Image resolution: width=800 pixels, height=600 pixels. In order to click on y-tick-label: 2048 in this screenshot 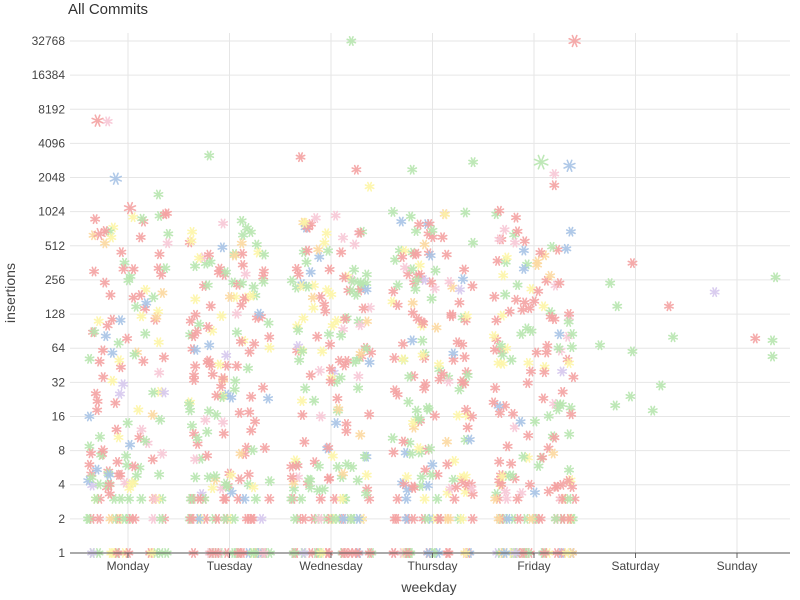, I will do `click(51, 178)`.